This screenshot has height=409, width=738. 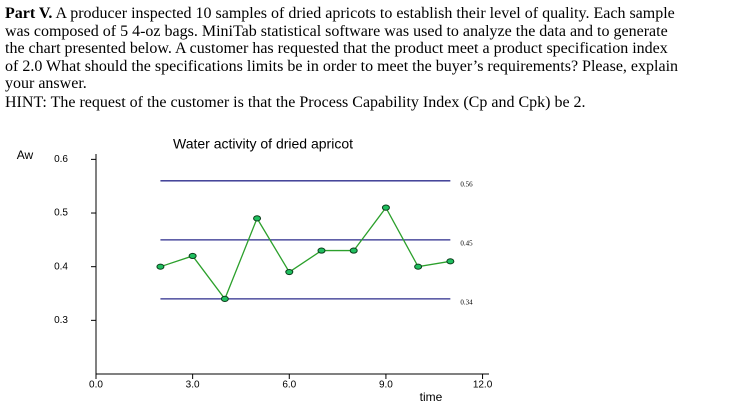 I want to click on x-tick-label: 3.0, so click(x=193, y=385).